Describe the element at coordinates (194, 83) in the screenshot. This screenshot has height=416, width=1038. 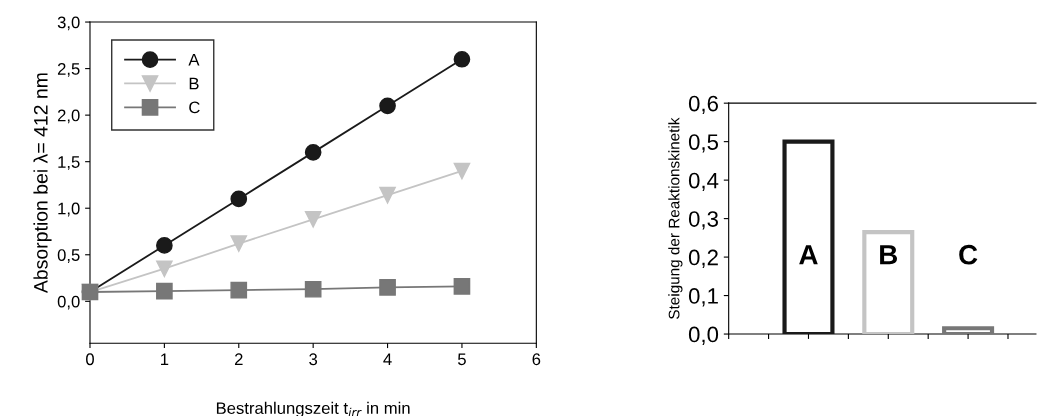
I see `legend-label: B` at that location.